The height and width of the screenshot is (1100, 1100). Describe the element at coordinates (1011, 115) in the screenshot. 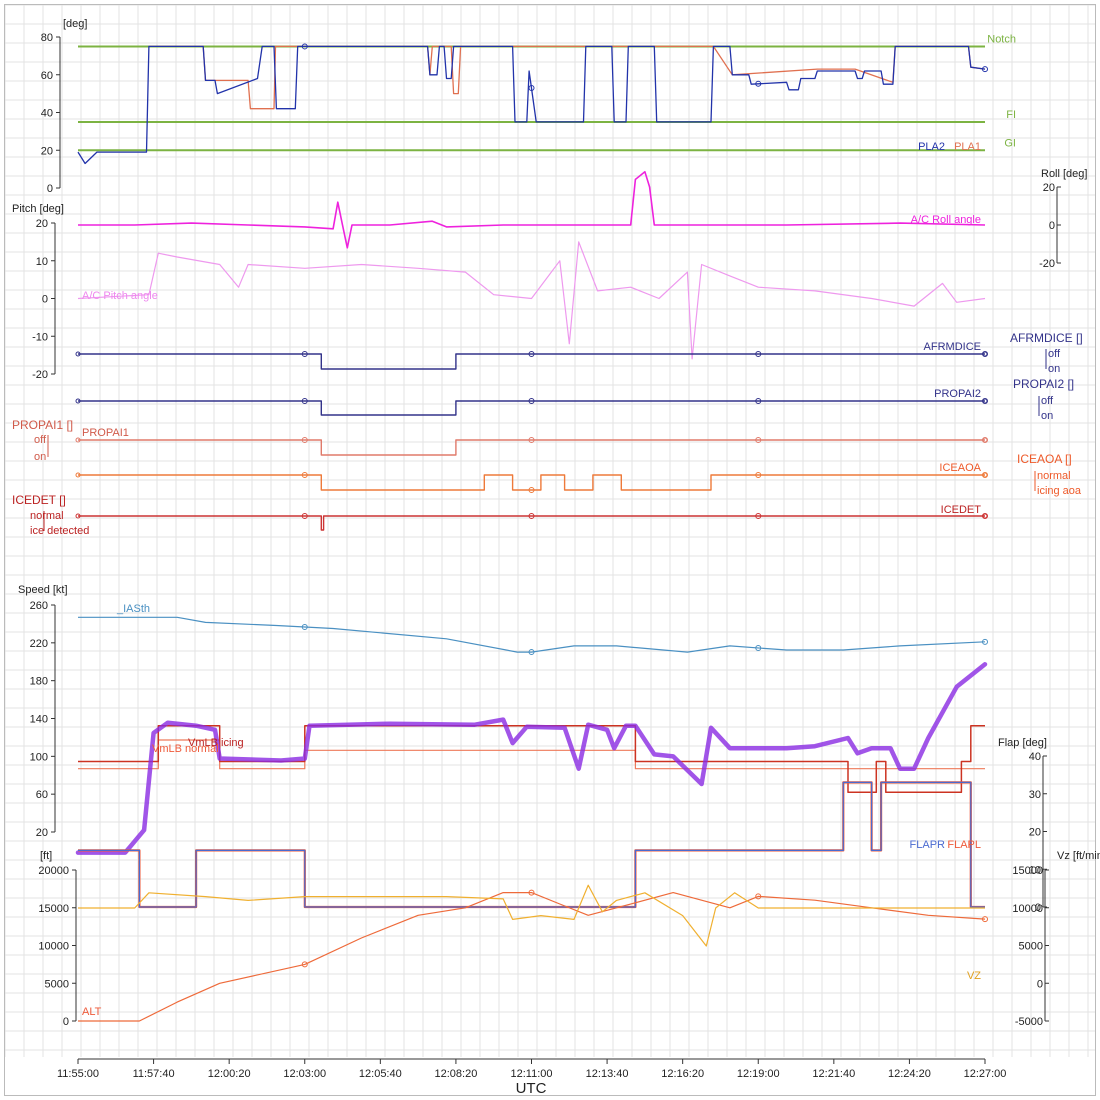

I see `ref-label-fi: FI` at that location.